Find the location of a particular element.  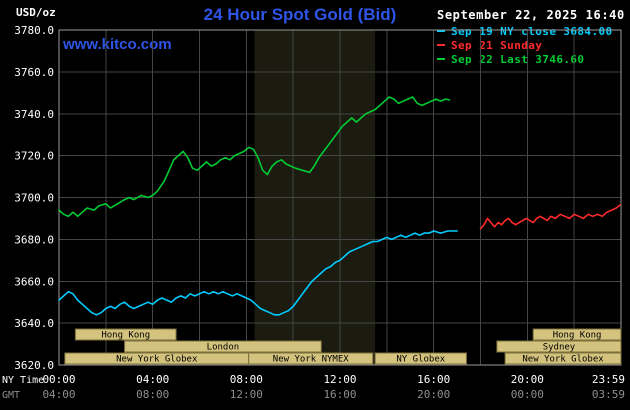

x-tick-gmt-label: 03:59 is located at coordinates (608, 394).